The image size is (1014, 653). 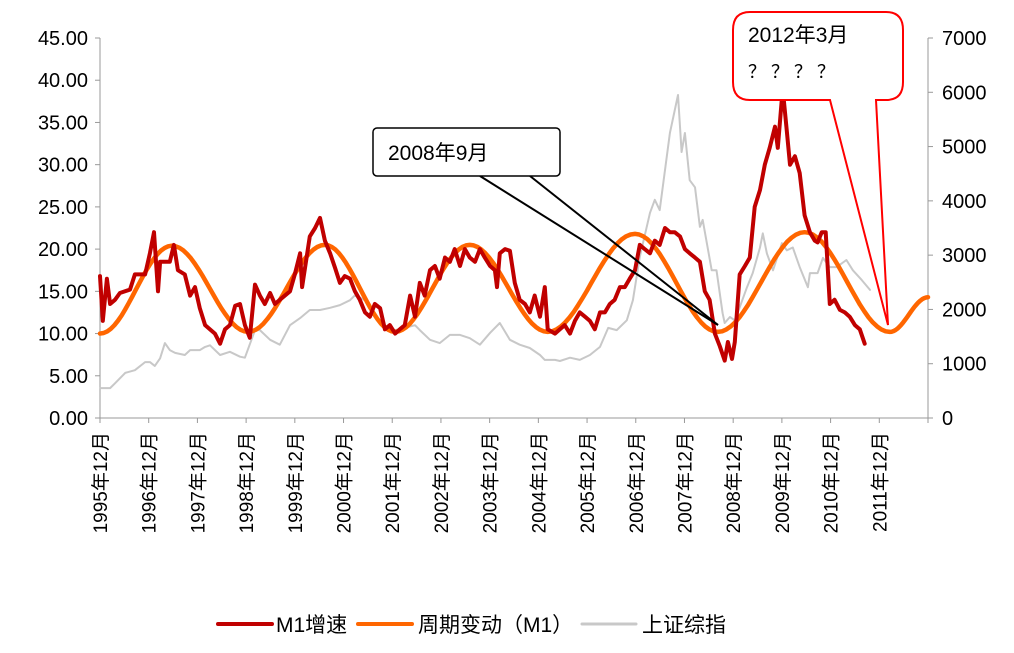 What do you see at coordinates (685, 482) in the screenshot?
I see `x-tick-label: 2007年12月` at bounding box center [685, 482].